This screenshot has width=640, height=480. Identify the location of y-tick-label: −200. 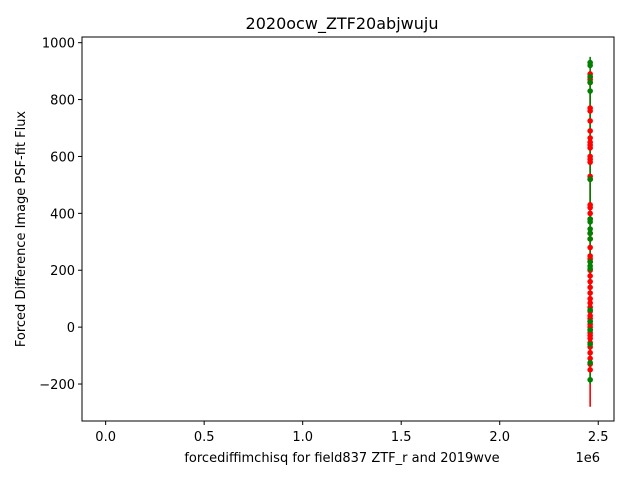
(57, 385).